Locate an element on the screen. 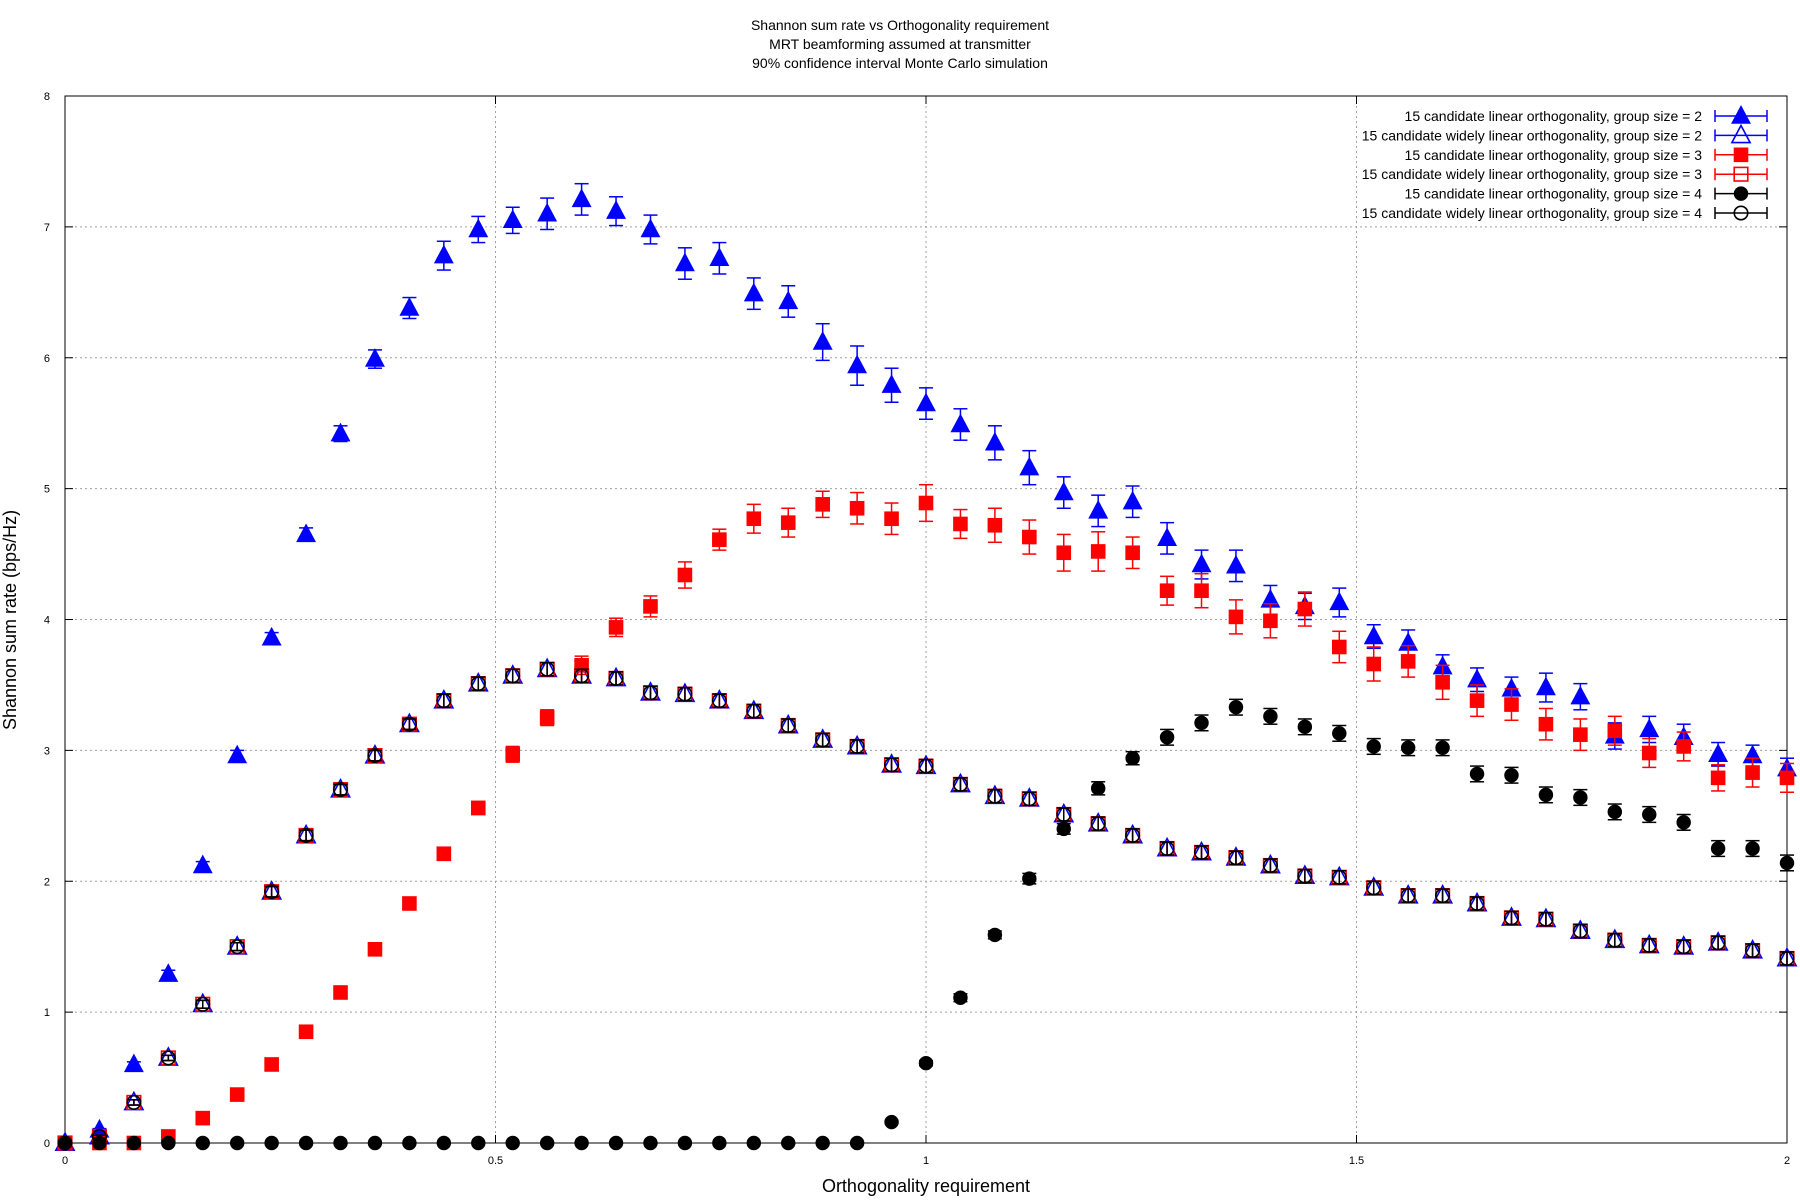 This screenshot has height=1200, width=1800. x-tick-label: 2 is located at coordinates (1787, 1161).